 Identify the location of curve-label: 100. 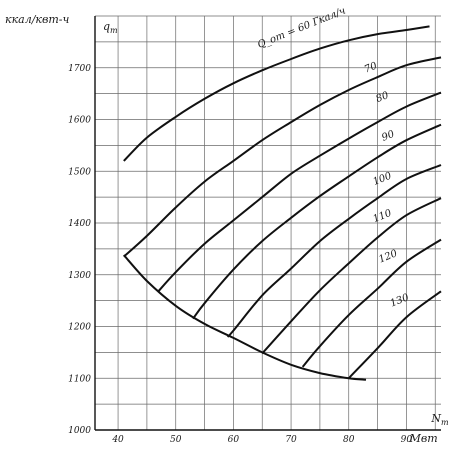
(382, 179).